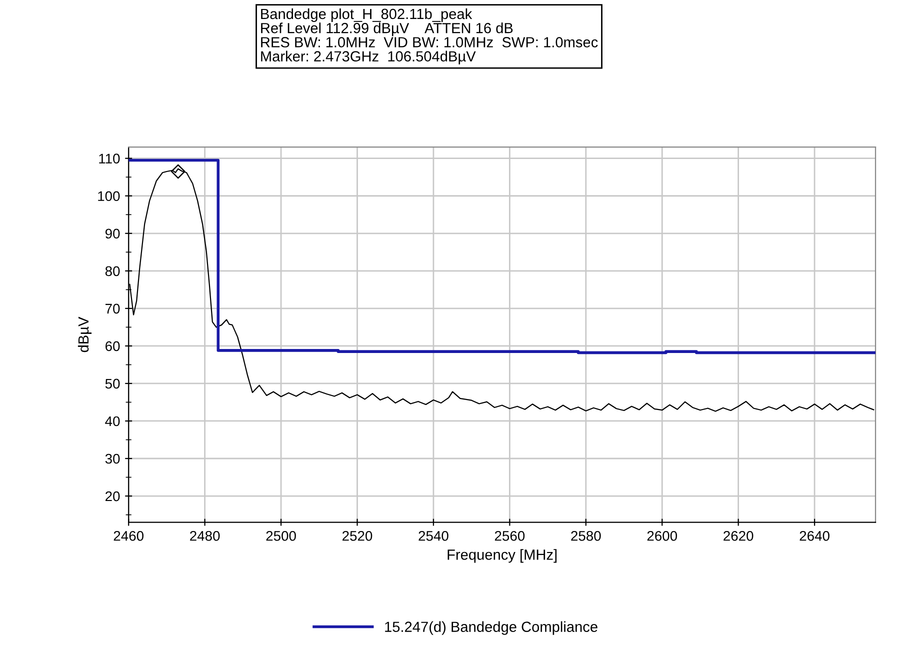 This screenshot has height=648, width=912. Describe the element at coordinates (586, 535) in the screenshot. I see `x-tick-label: 2580` at that location.